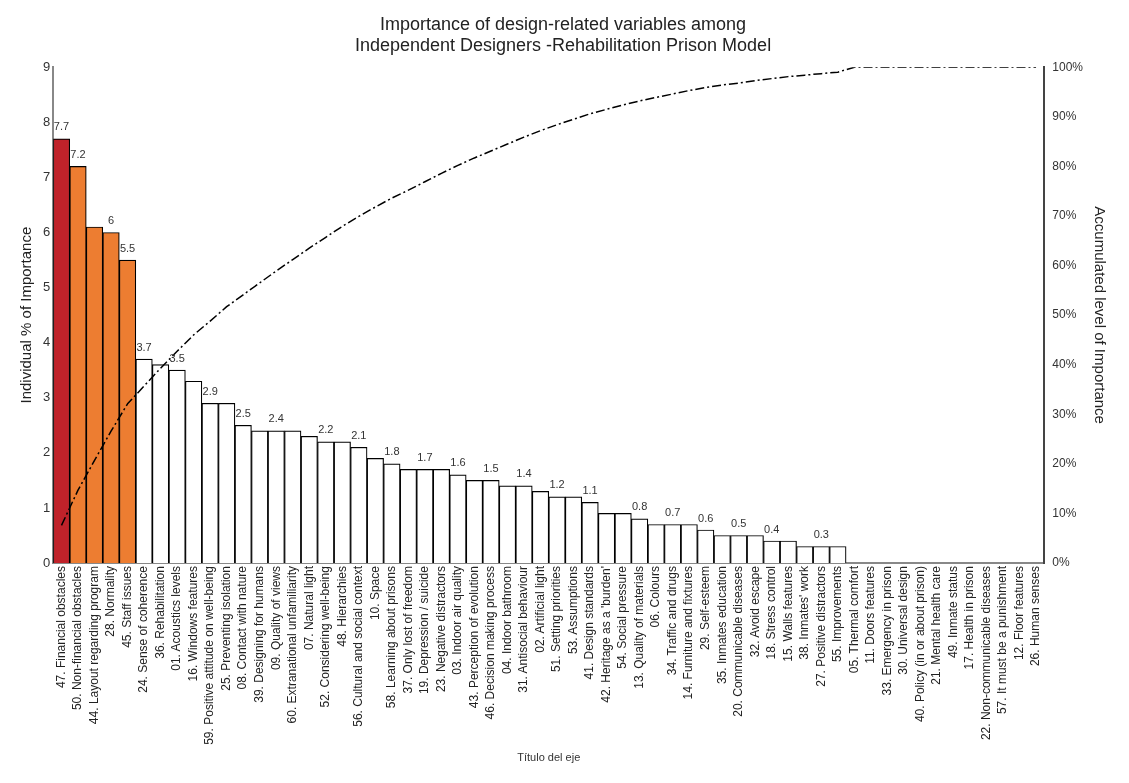  What do you see at coordinates (276, 418) in the screenshot?
I see `data-label: 2.4` at bounding box center [276, 418].